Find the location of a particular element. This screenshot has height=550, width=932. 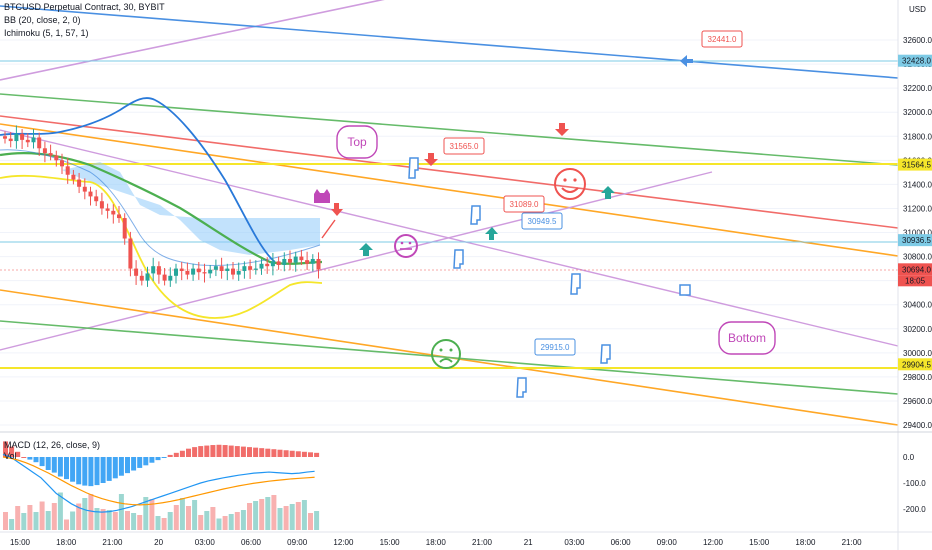

price-tag-label: 32428.0 is located at coordinates (916, 61).